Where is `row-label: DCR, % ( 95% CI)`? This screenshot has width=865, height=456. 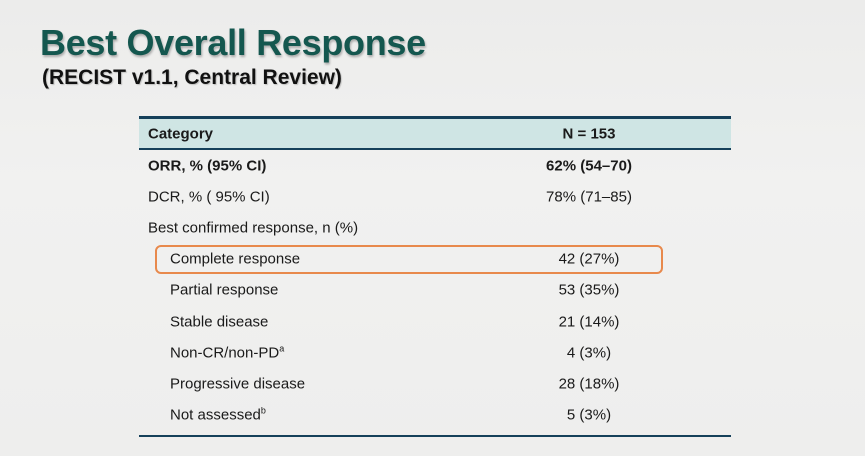 row-label: DCR, % ( 95% CI) is located at coordinates (209, 197).